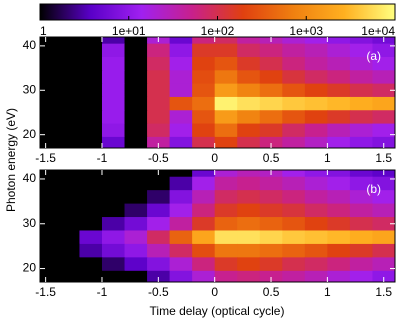 The height and width of the screenshot is (323, 415). What do you see at coordinates (45, 158) in the screenshot?
I see `x-tick-label: -1.5` at bounding box center [45, 158].